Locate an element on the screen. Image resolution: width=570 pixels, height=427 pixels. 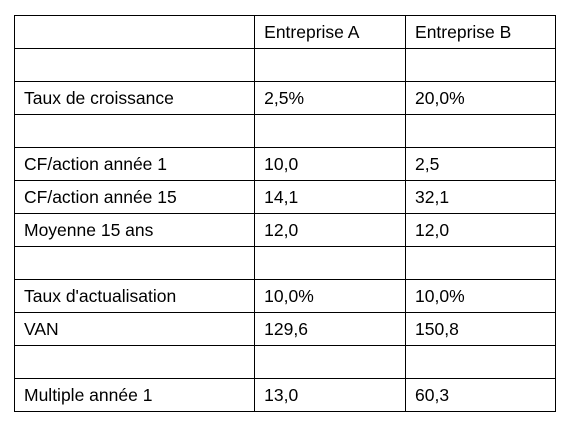
row: Multiple année 1 13,0 60,3 is located at coordinates (284, 395).